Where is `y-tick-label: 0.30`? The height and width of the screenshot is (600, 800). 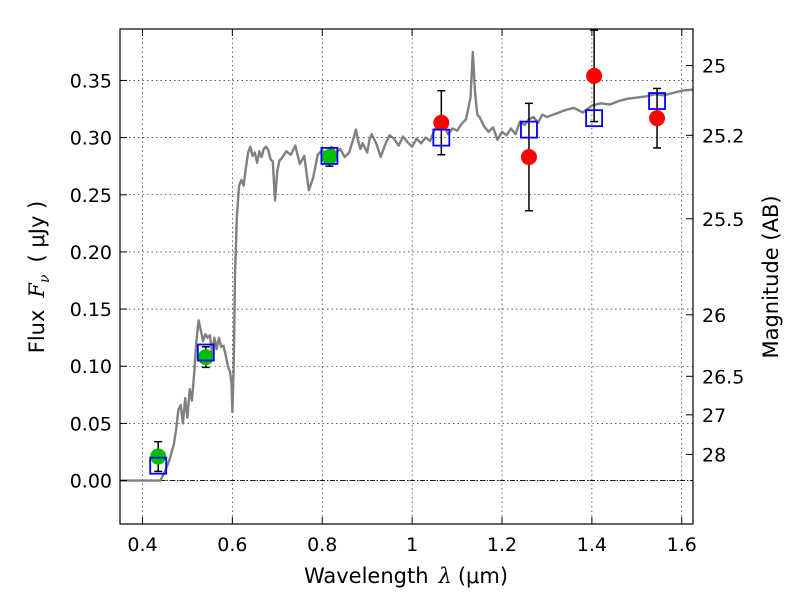 y-tick-label: 0.30 is located at coordinates (91, 139).